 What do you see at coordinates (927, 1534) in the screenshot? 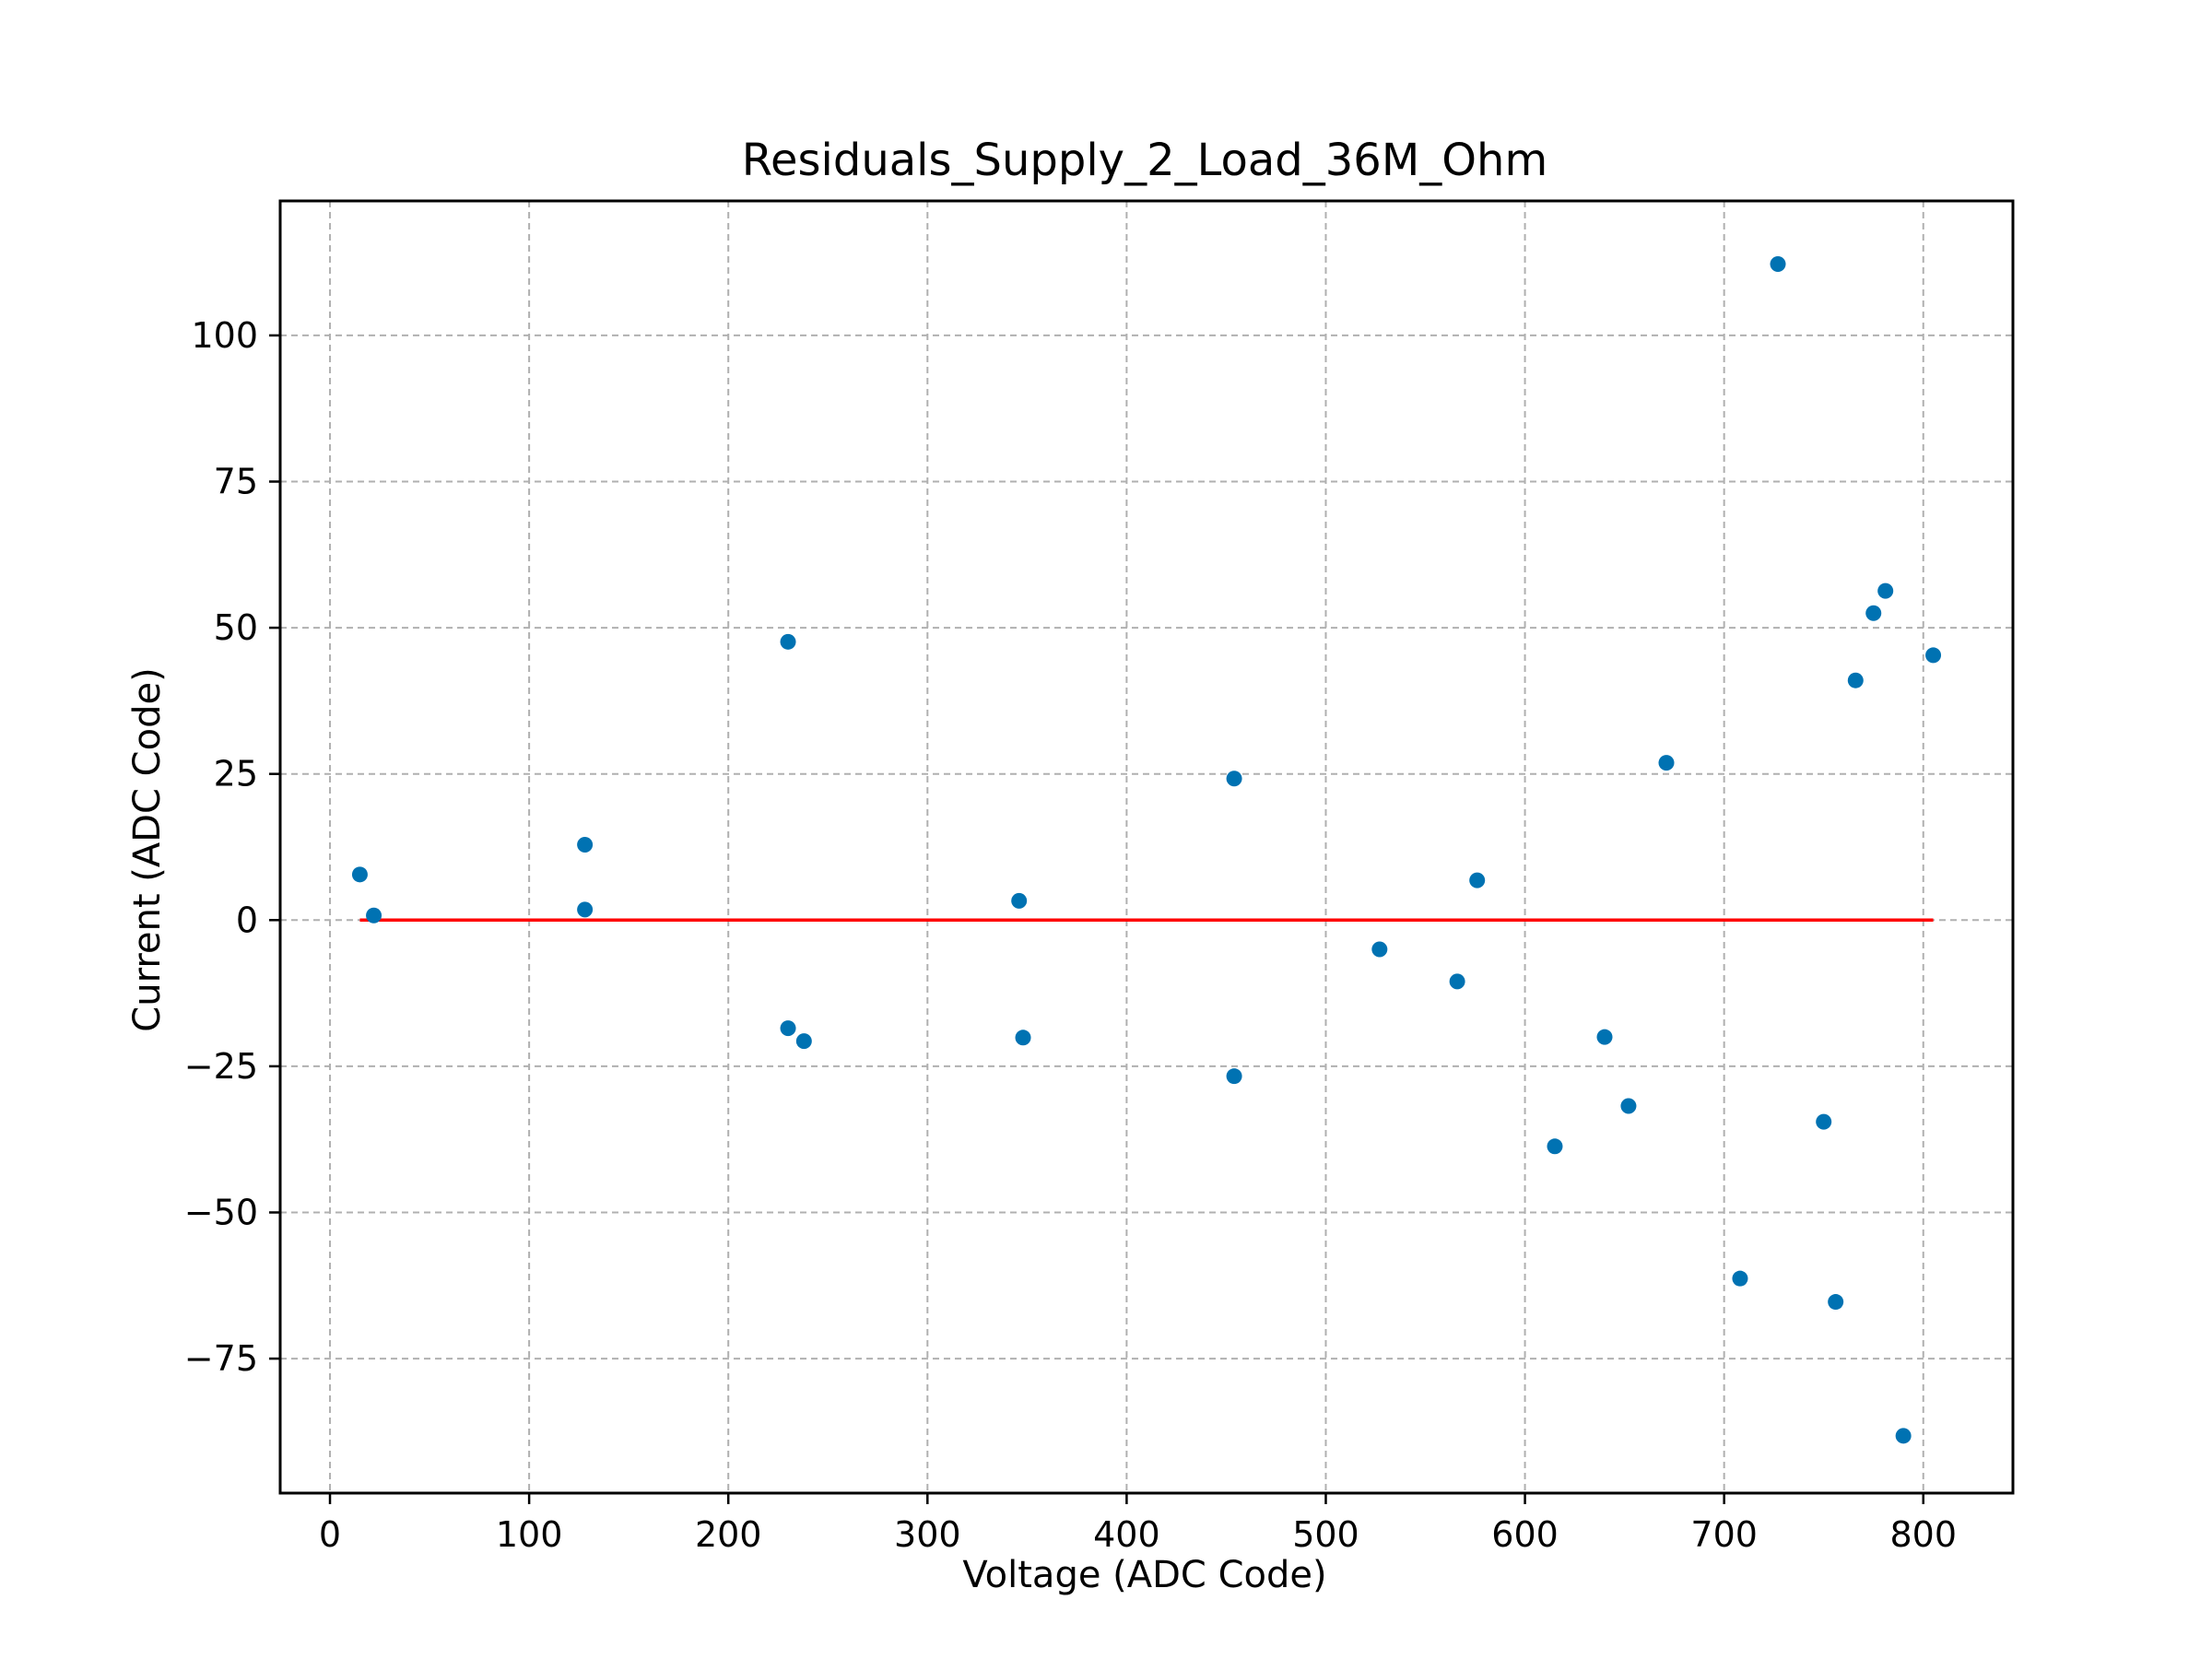
I see `x-tick-label: 300` at bounding box center [927, 1534].